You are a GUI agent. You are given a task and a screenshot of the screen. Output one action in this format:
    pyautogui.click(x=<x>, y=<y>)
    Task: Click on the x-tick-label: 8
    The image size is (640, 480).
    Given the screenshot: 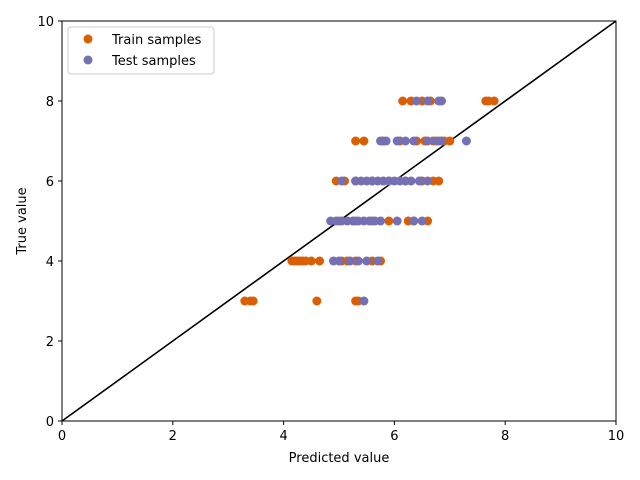 What is the action you would take?
    pyautogui.click(x=505, y=436)
    